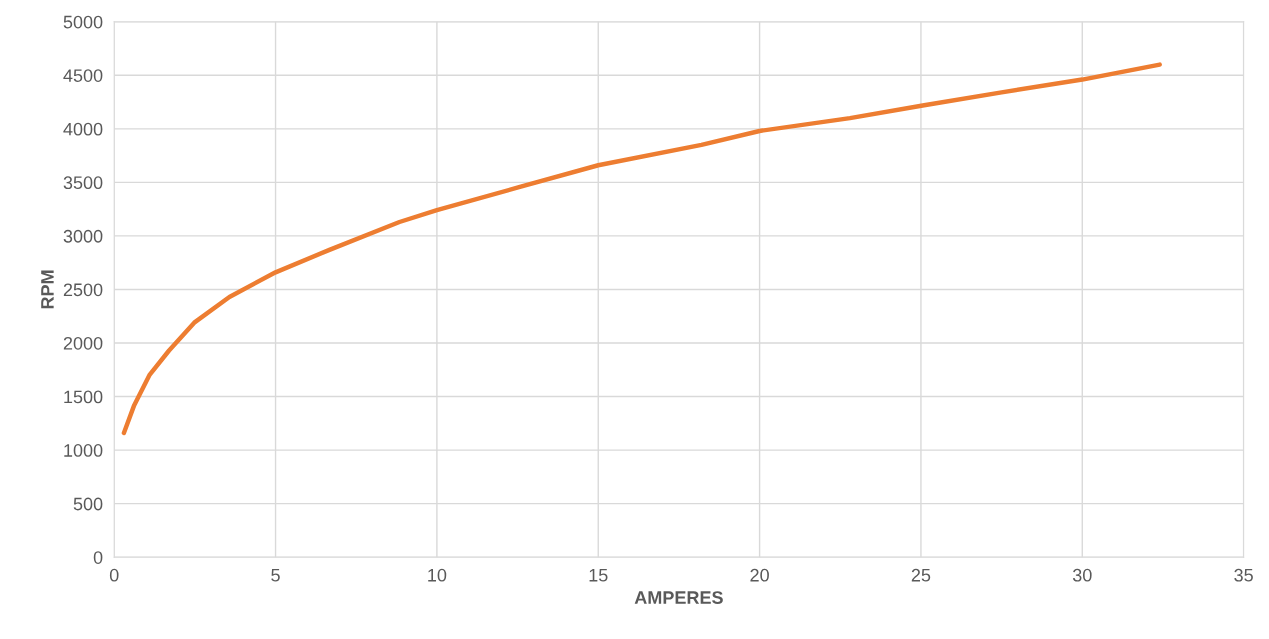 The width and height of the screenshot is (1269, 639). I want to click on y-tick-label: 3000, so click(83, 236).